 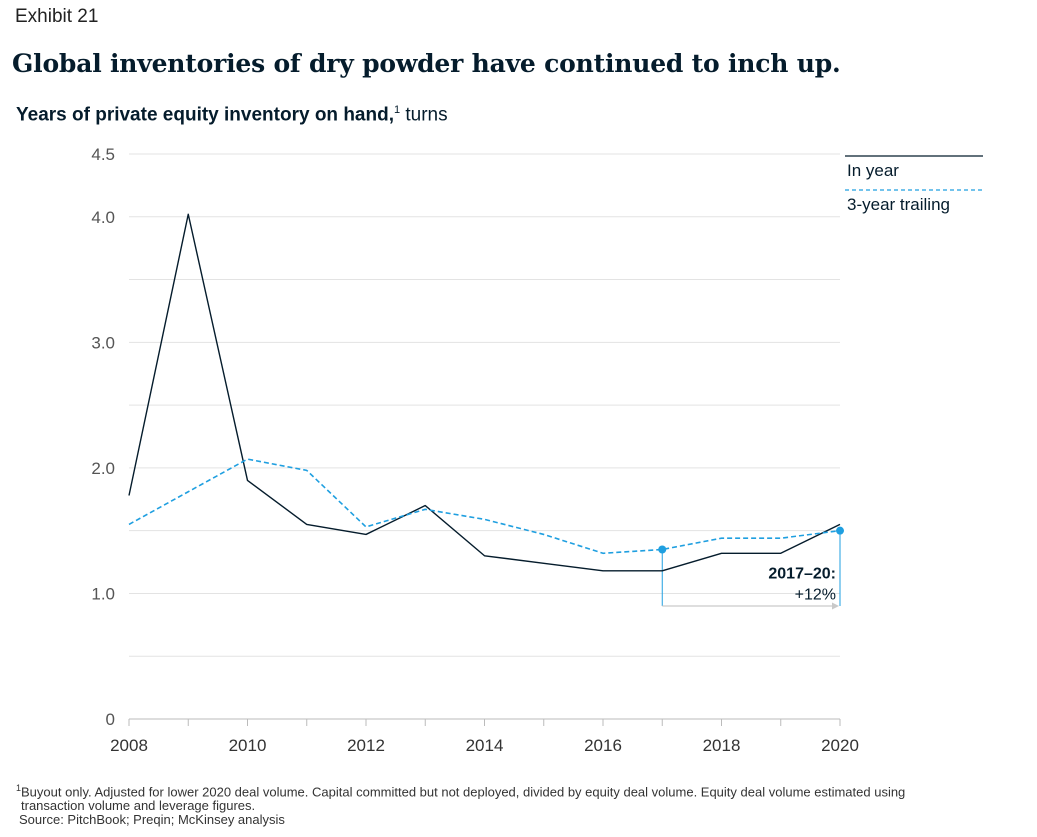 I want to click on x-tick-label: 2010, so click(x=248, y=745).